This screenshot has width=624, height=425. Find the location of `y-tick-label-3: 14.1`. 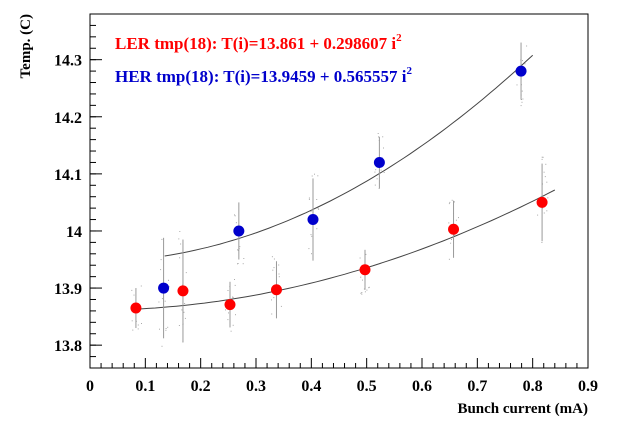

y-tick-label-3: 14.1 is located at coordinates (68, 175).